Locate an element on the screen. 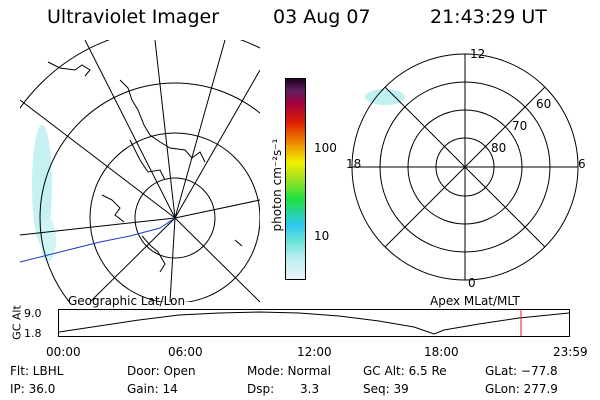  orbit-trace is located at coordinates (98, 240).